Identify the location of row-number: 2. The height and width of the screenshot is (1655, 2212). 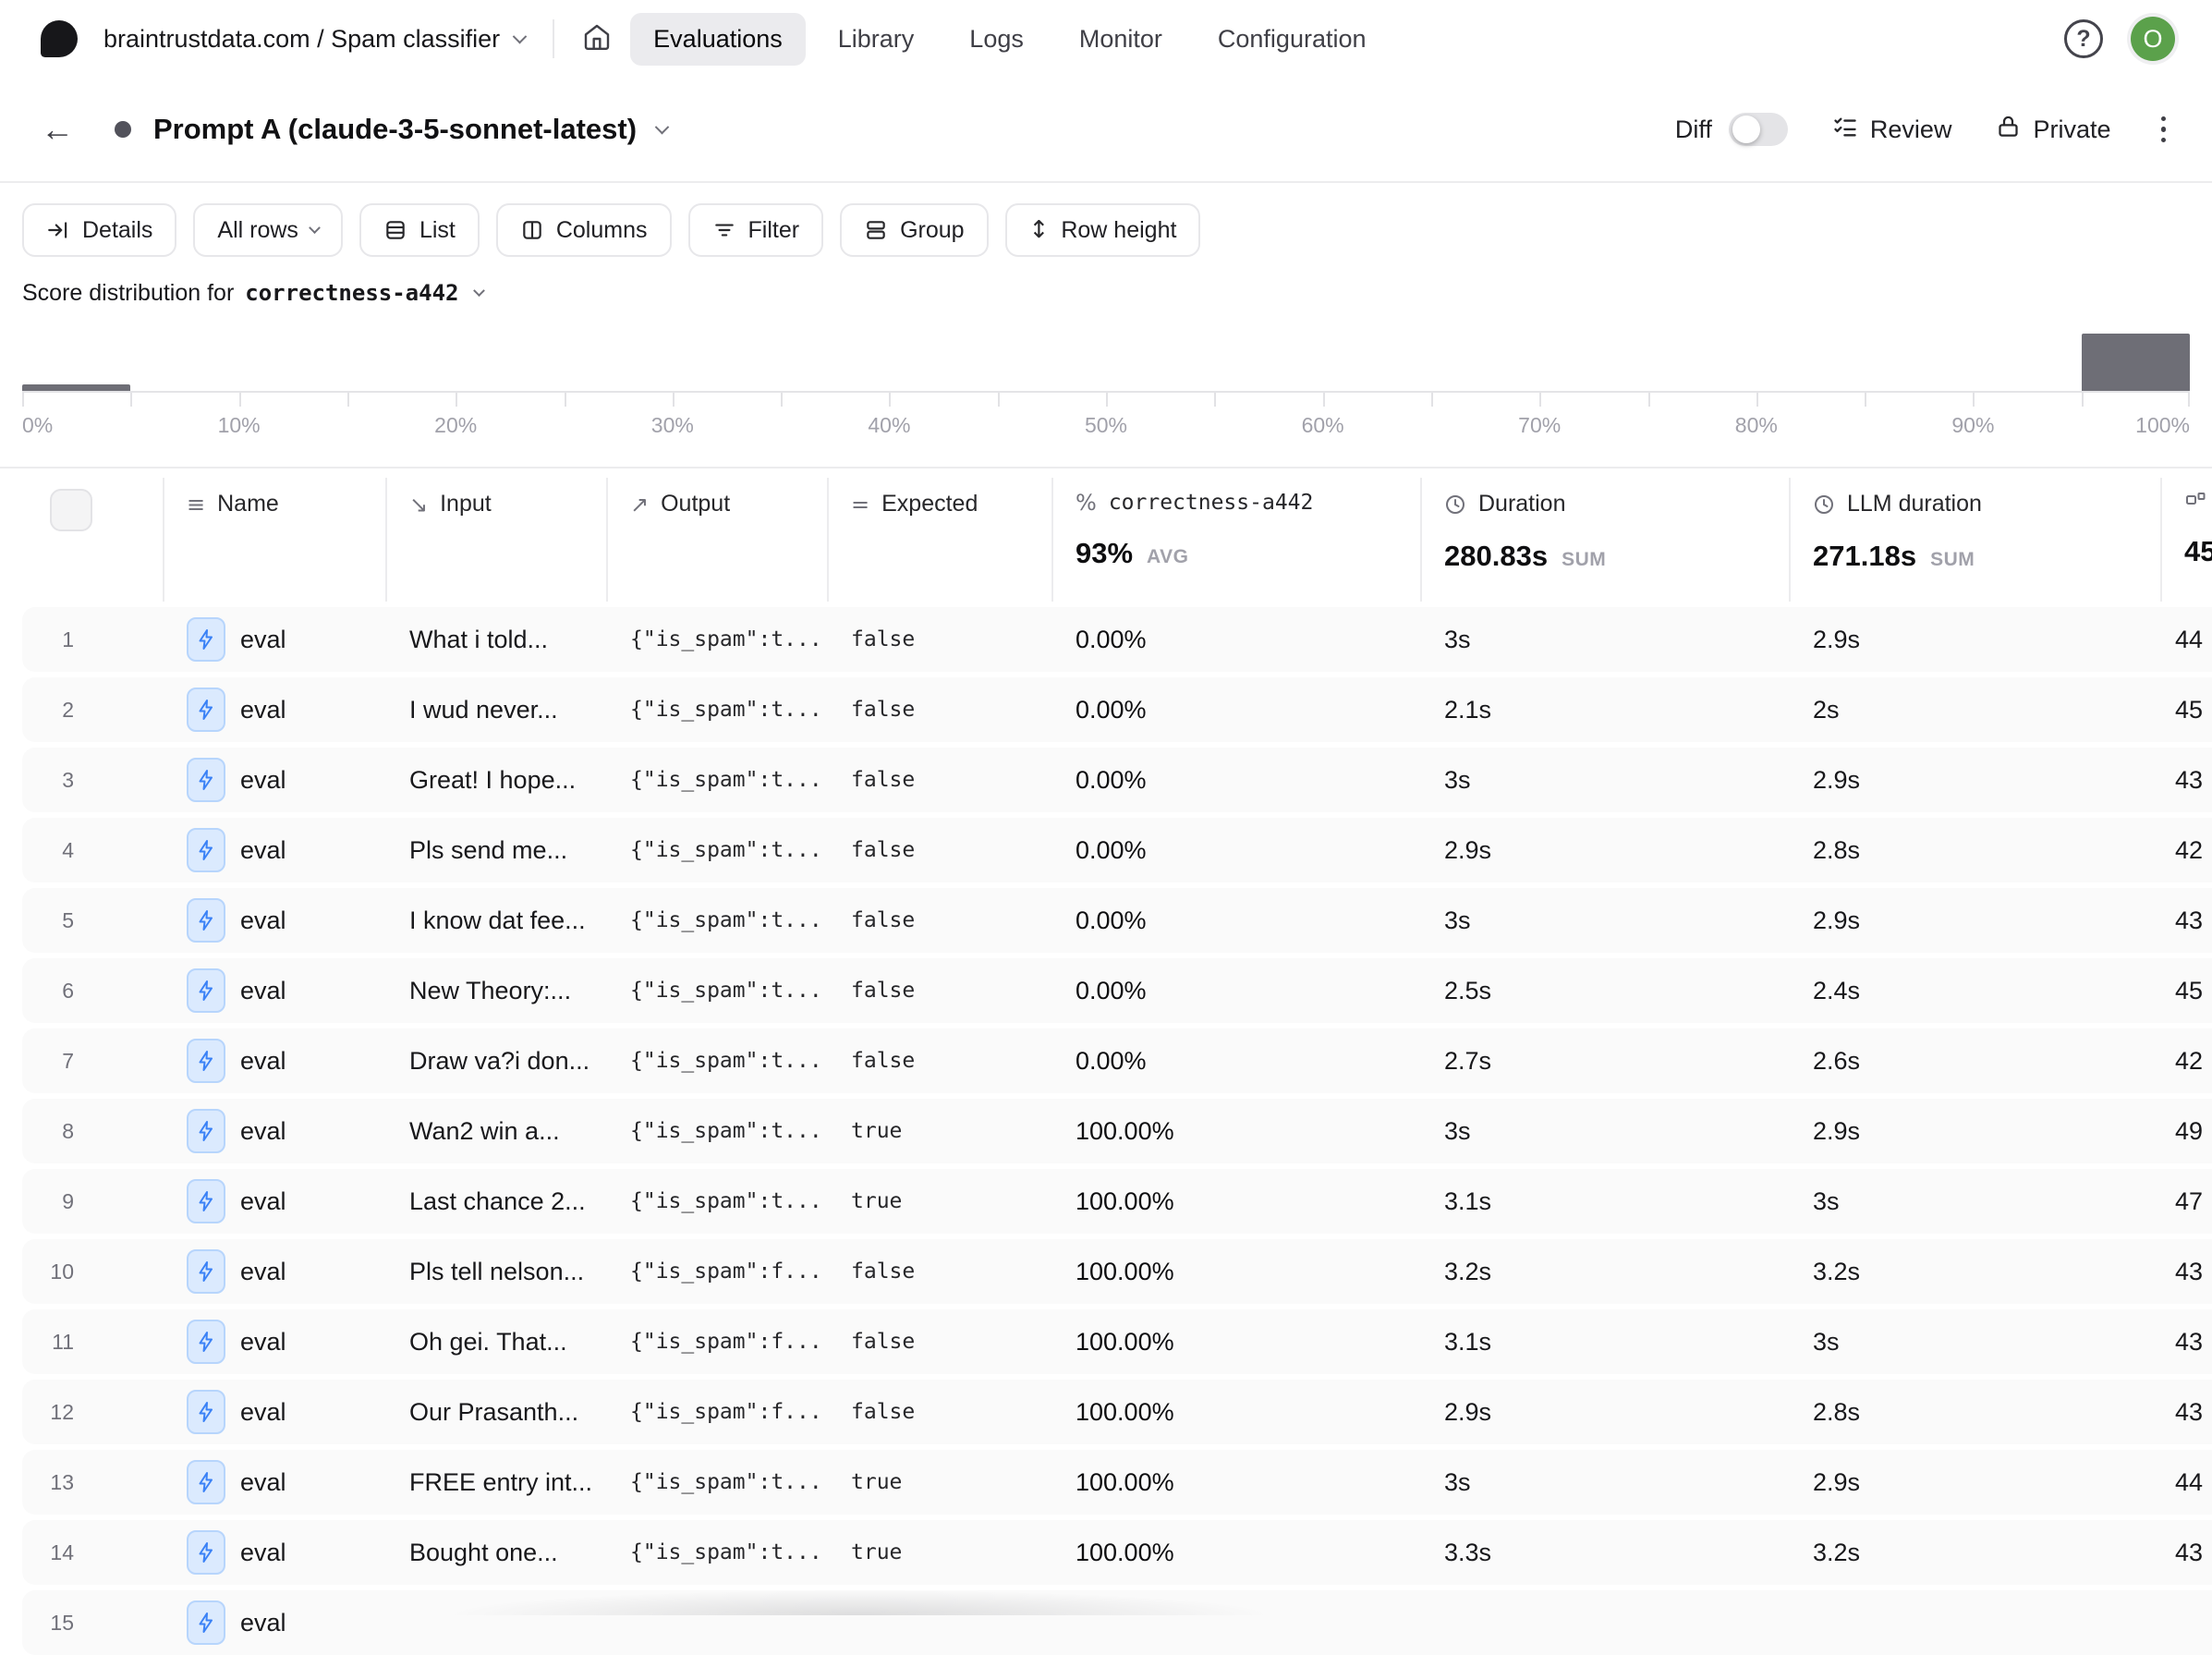
(68, 710).